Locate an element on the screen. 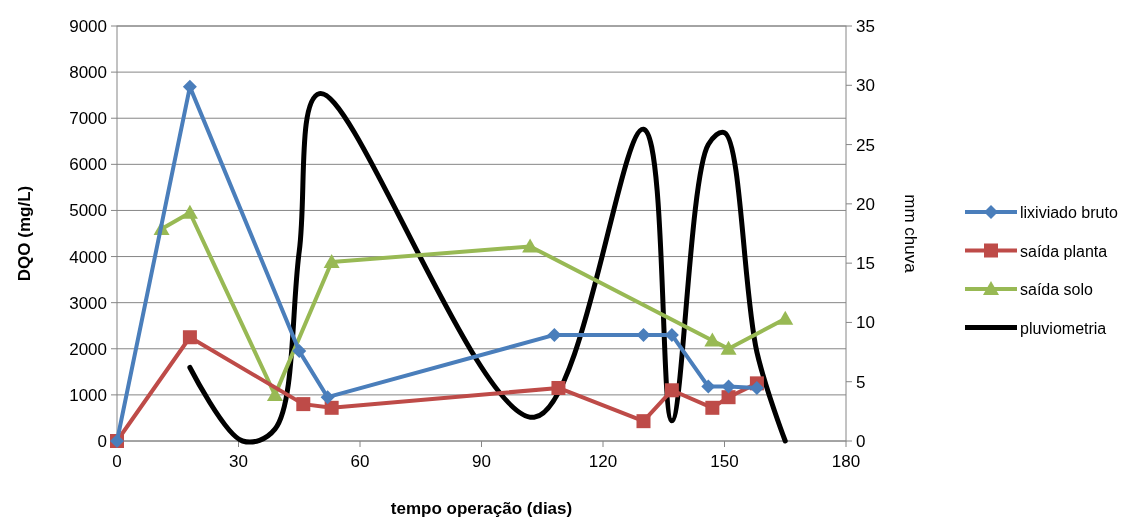  y-tick-label: 4000 is located at coordinates (88, 257).